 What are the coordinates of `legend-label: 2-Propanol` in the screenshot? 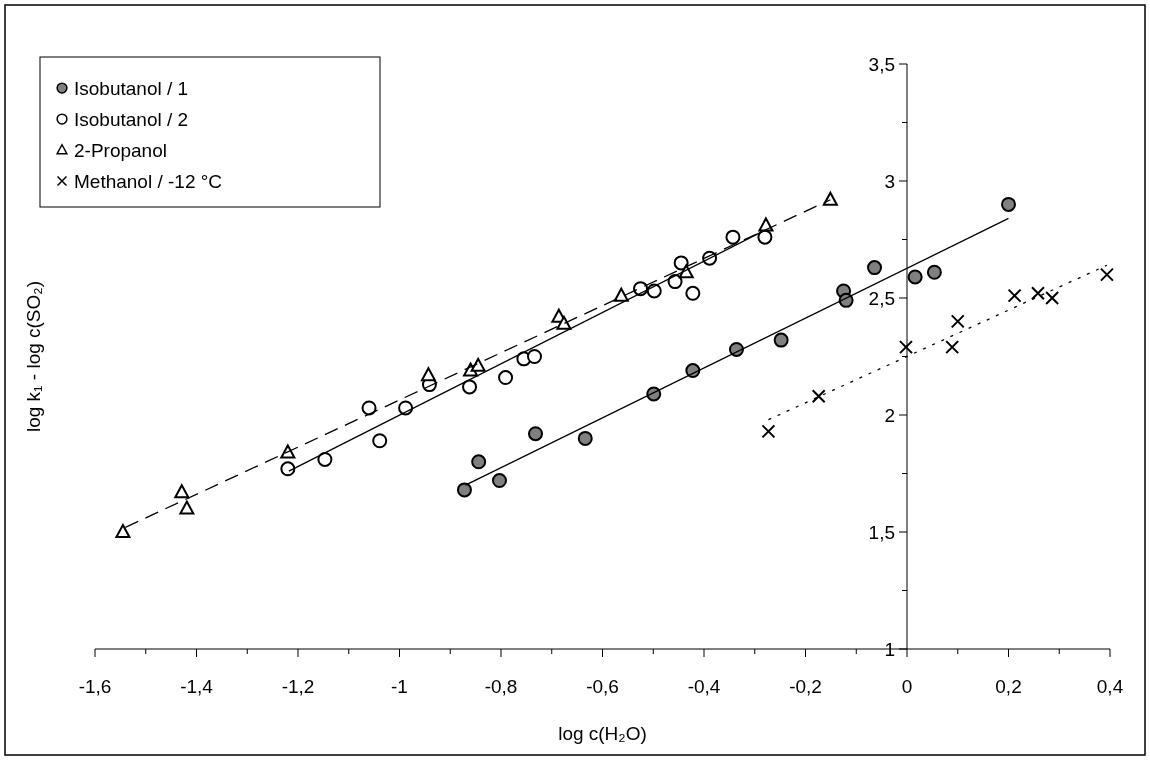 It's located at (120, 150).